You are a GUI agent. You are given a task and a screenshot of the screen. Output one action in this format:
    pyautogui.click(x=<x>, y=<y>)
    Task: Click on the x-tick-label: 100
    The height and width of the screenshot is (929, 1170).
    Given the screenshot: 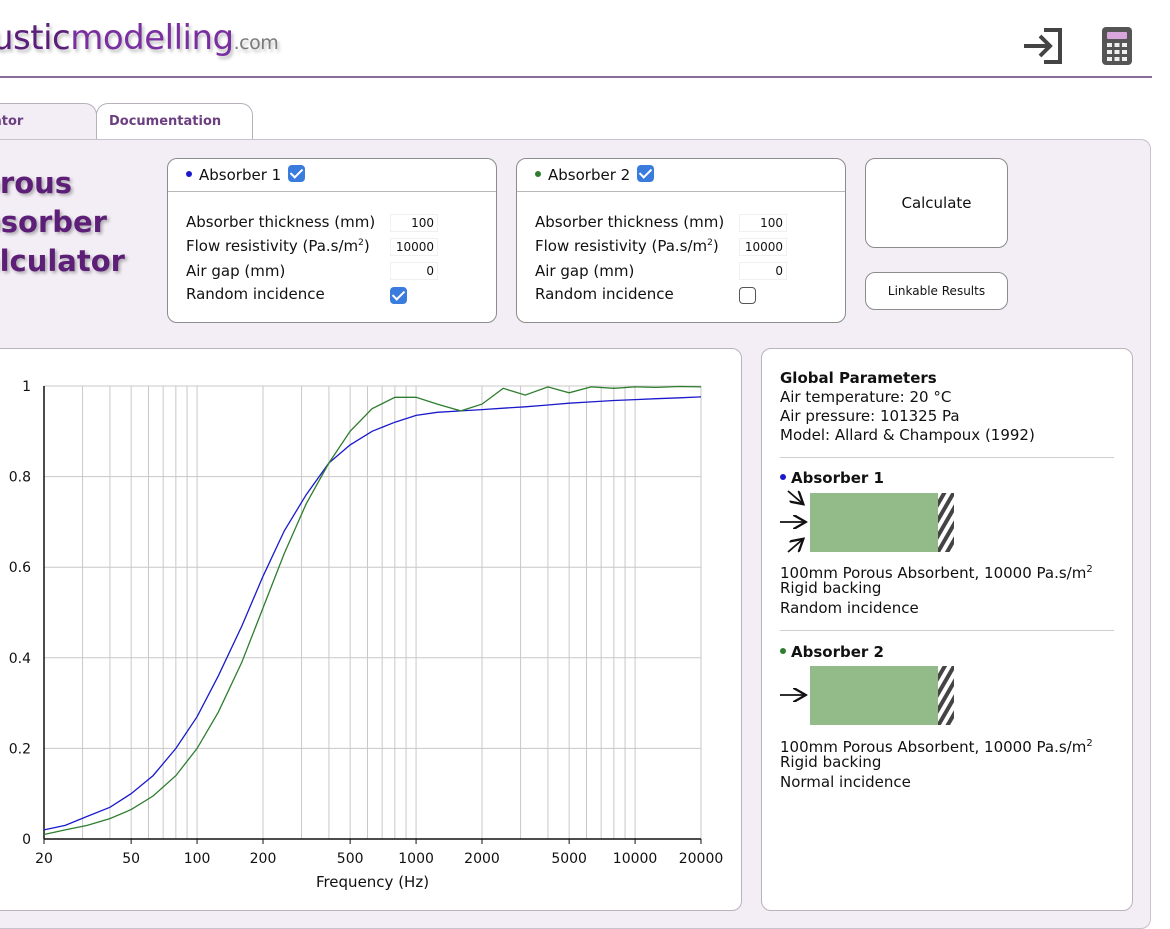 What is the action you would take?
    pyautogui.click(x=197, y=859)
    